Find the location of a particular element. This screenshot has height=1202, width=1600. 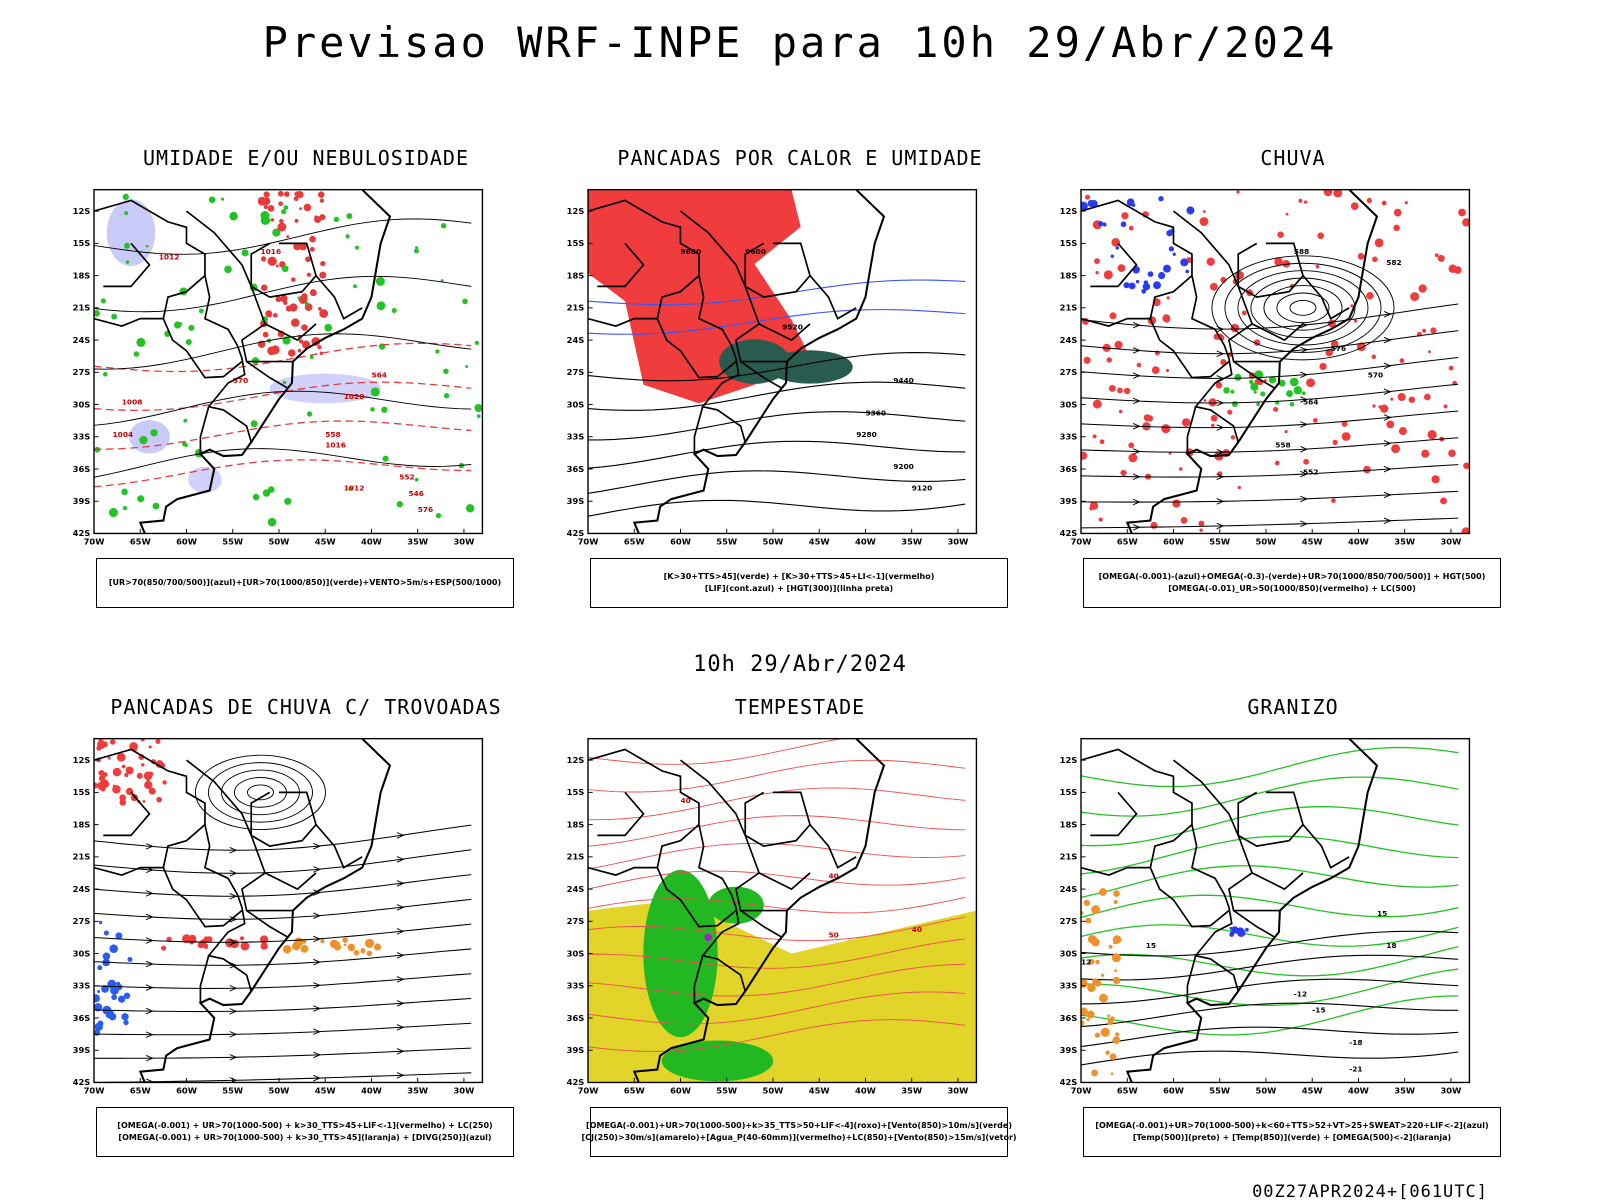

lon-tick-label: 55W is located at coordinates (726, 1091).